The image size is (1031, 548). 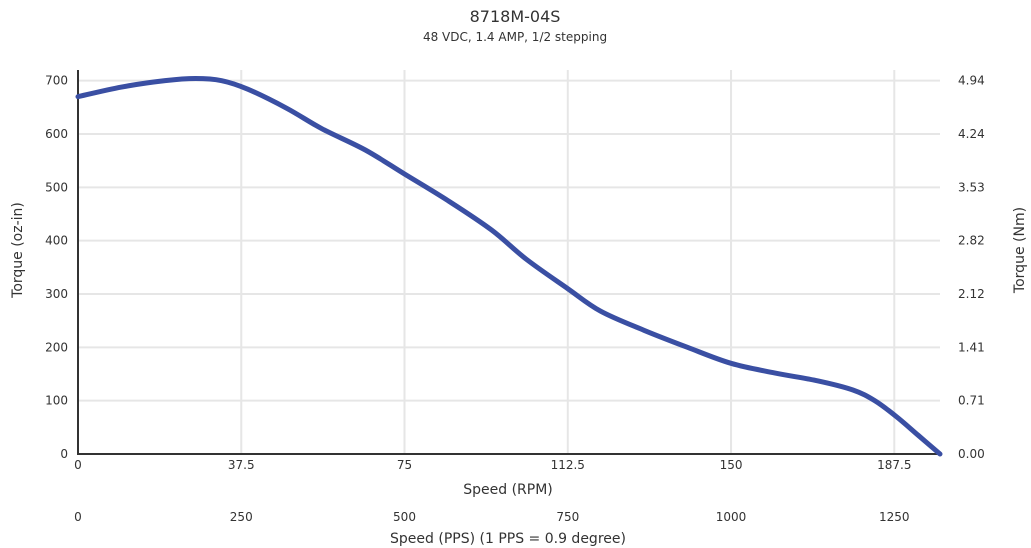 I want to click on y-tick-label: 700, so click(x=56, y=81).